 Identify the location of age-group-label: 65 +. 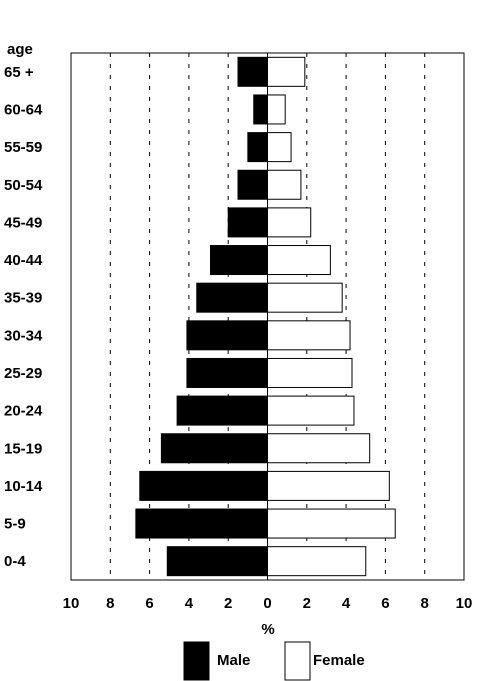
(19, 72).